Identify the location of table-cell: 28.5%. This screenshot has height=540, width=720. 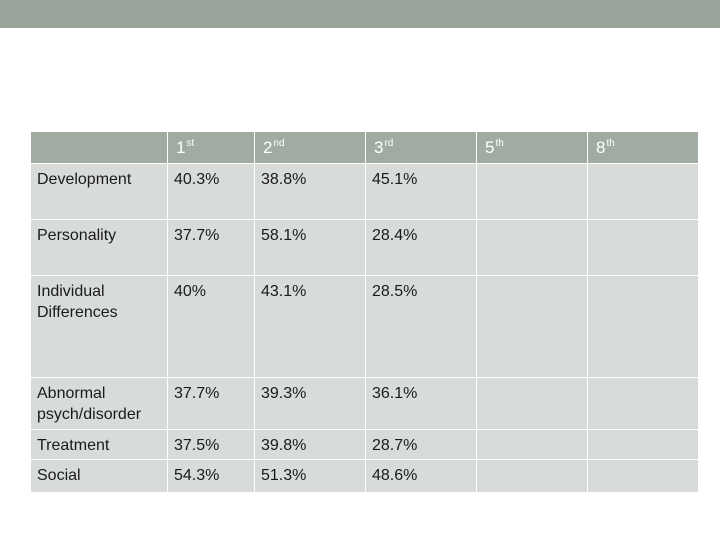
(421, 326).